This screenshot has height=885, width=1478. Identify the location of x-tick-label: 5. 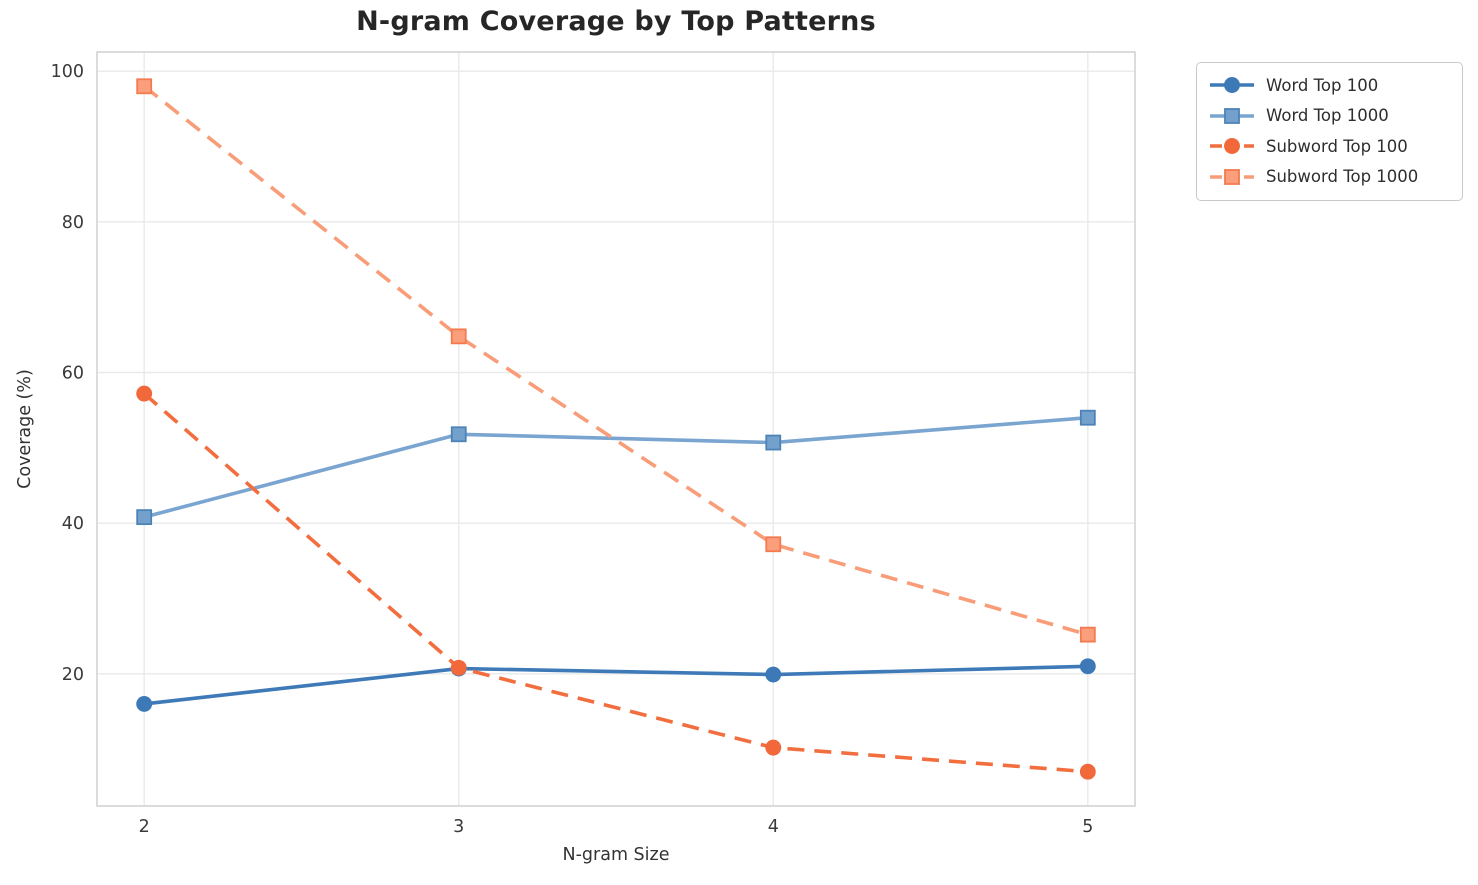
(1087, 827).